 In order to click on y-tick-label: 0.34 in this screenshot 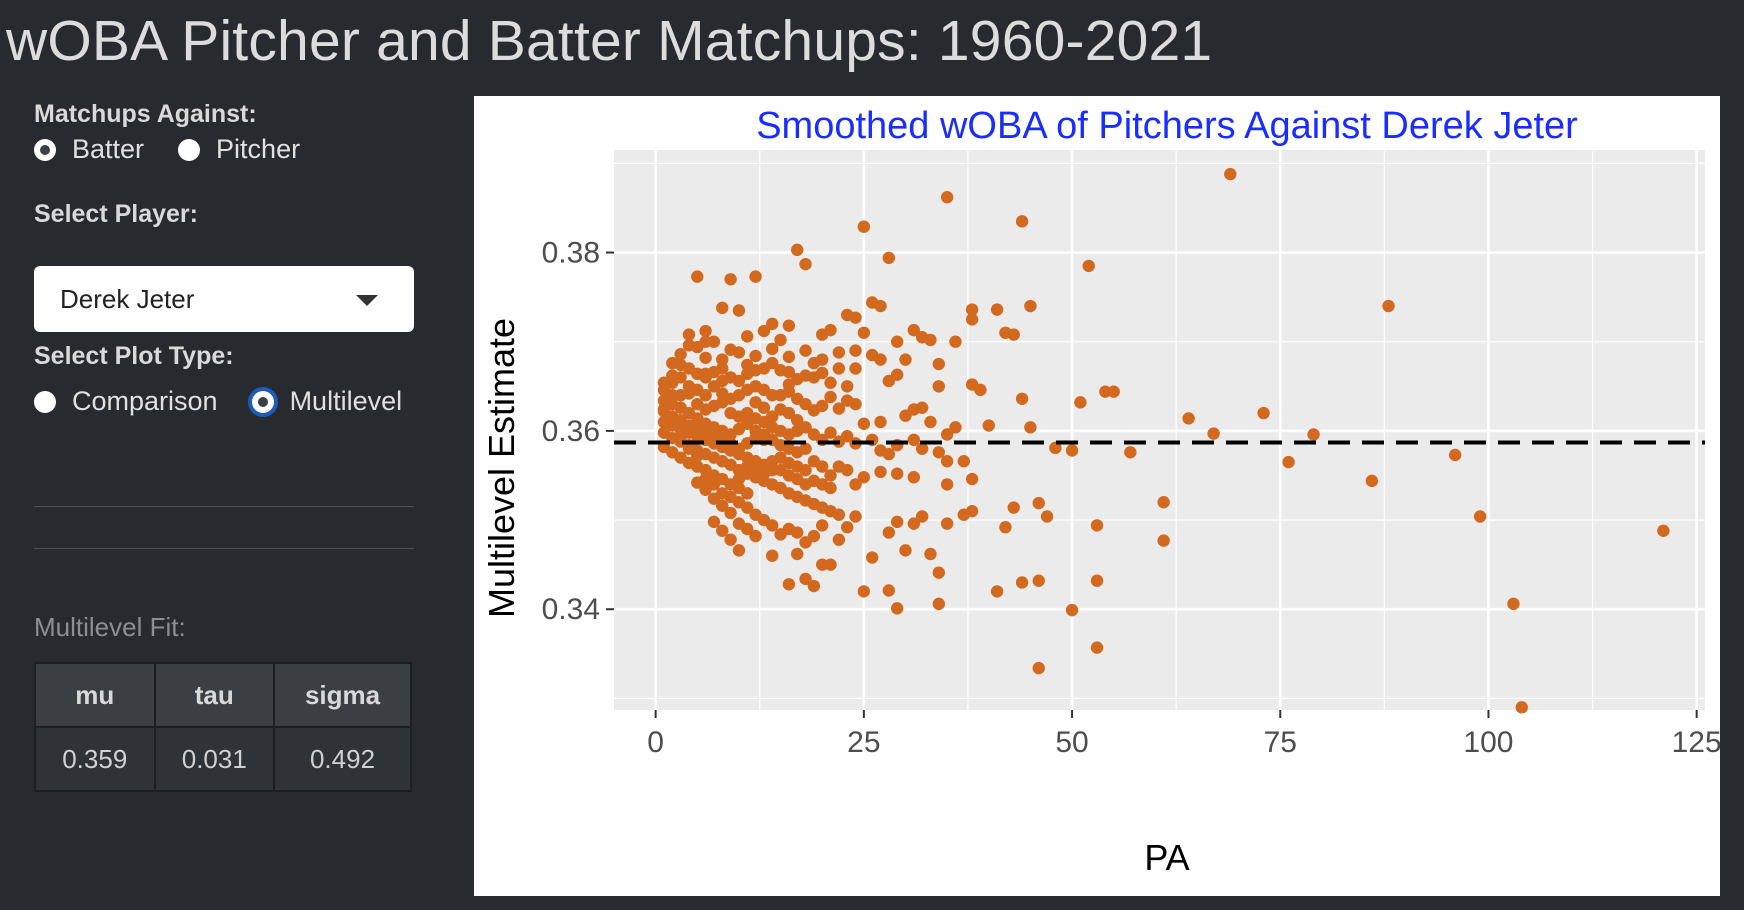, I will do `click(571, 609)`.